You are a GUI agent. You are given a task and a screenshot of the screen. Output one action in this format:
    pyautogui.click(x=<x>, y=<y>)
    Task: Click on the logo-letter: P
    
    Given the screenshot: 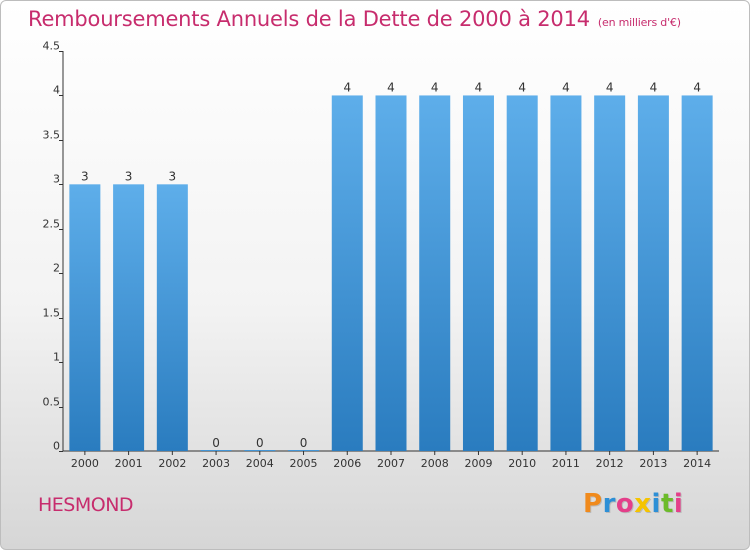 What is the action you would take?
    pyautogui.click(x=593, y=504)
    